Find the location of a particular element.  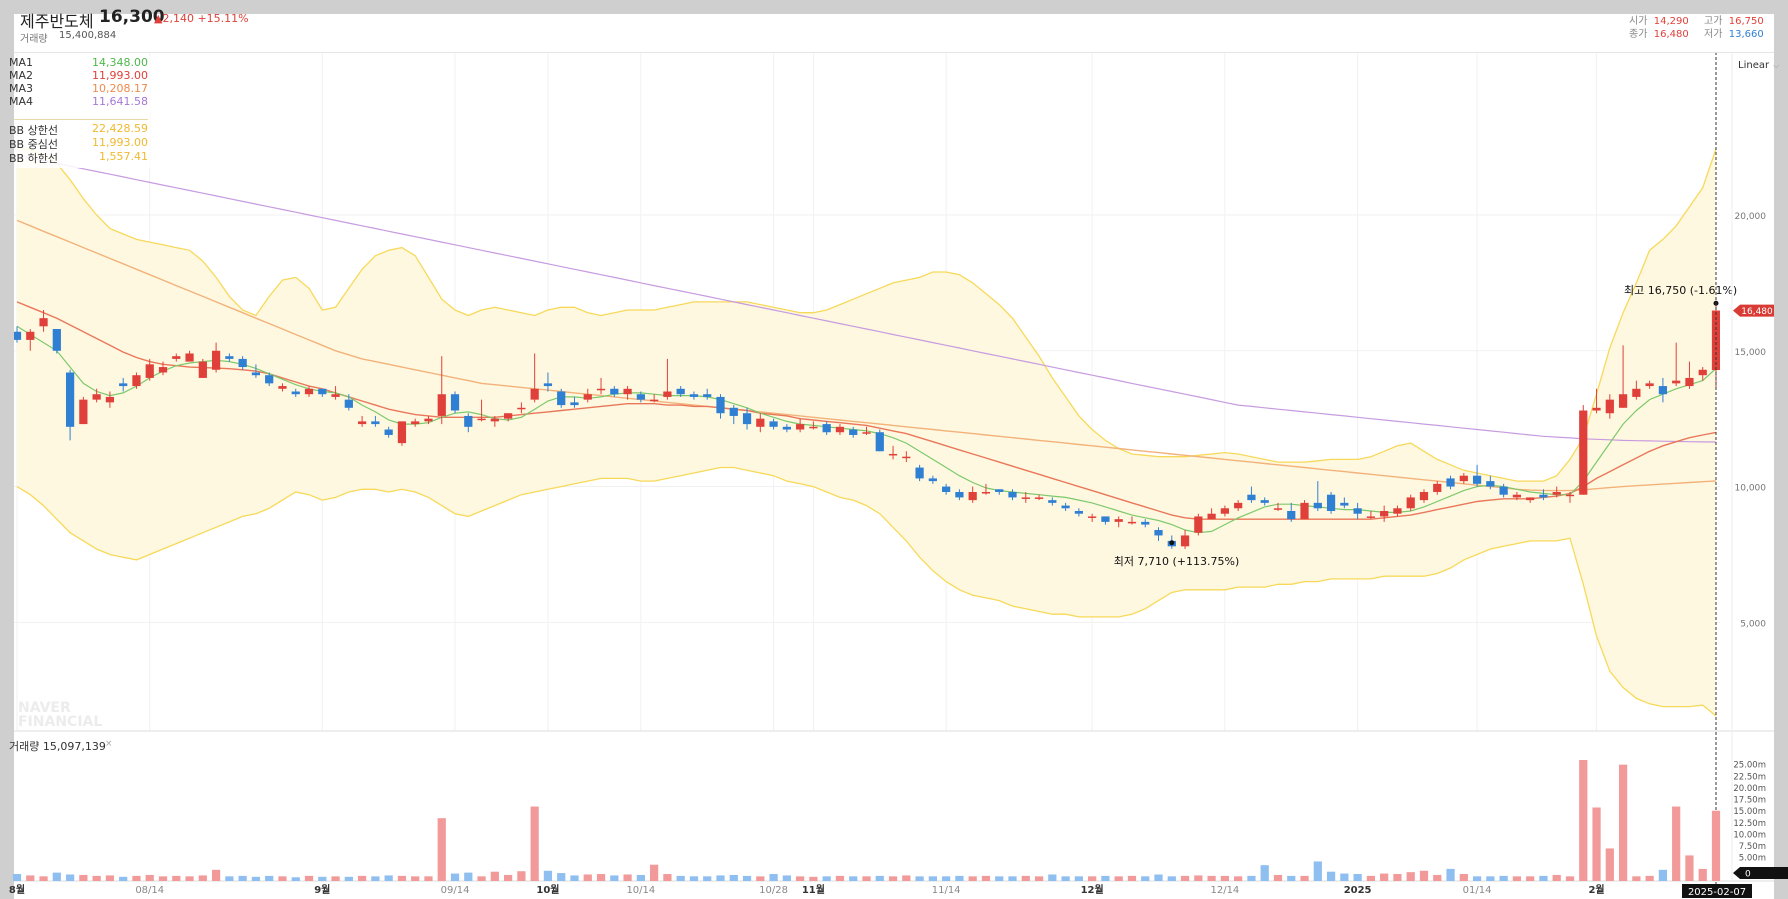

low-marker-dot is located at coordinates (1172, 543).